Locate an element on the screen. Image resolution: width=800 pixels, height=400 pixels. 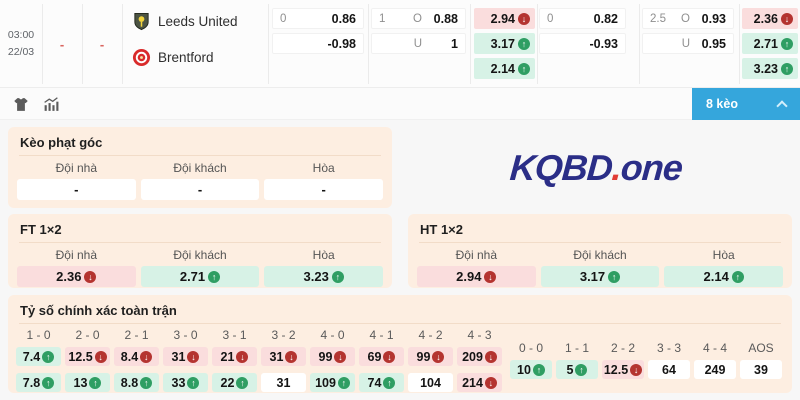
score-header: 0 - 0 is located at coordinates (530, 348).